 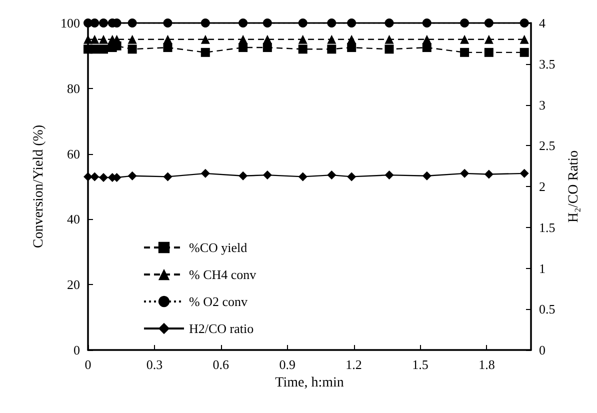 I want to click on y2-tick-label: 2, so click(x=542, y=186).